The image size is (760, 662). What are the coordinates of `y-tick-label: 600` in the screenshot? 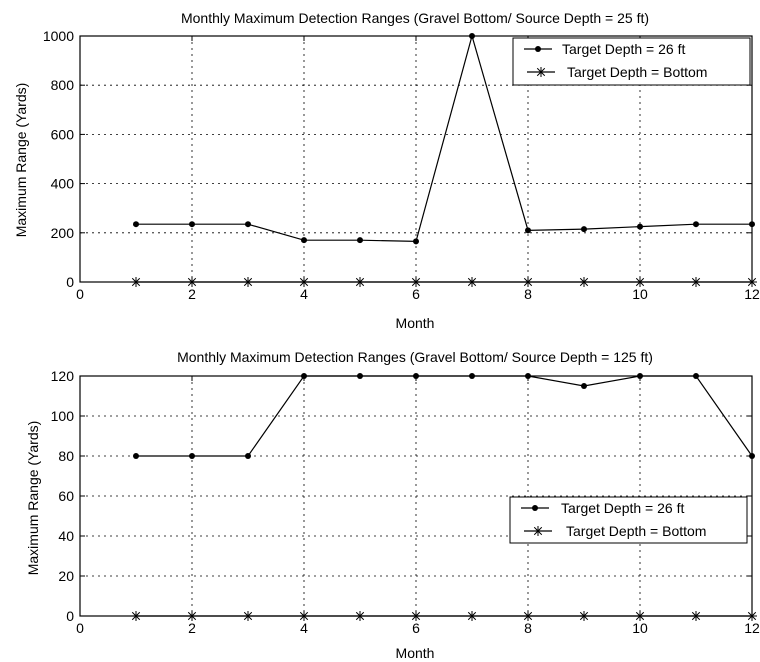 It's located at (63, 134).